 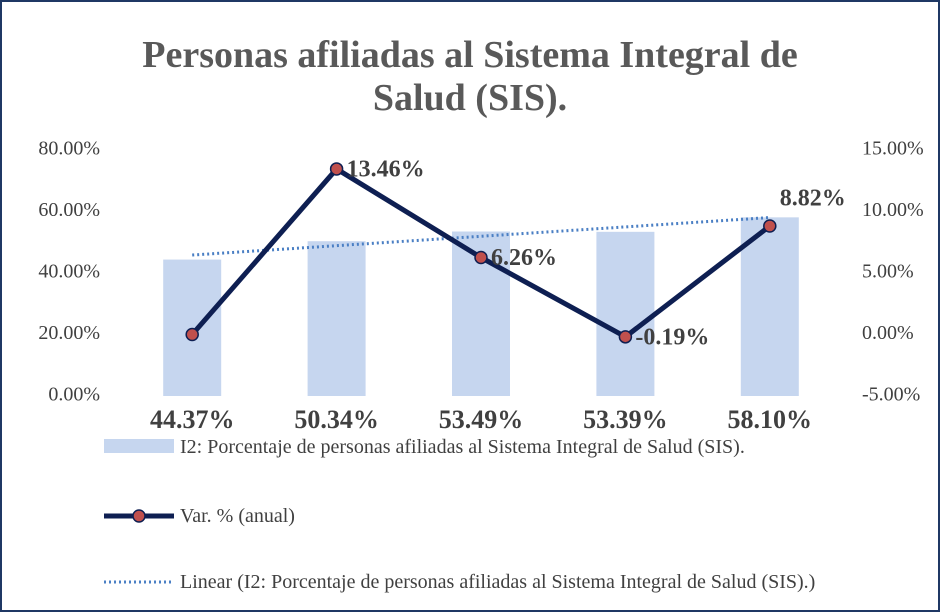 I want to click on line-value-label: 8.82%, so click(x=813, y=199).